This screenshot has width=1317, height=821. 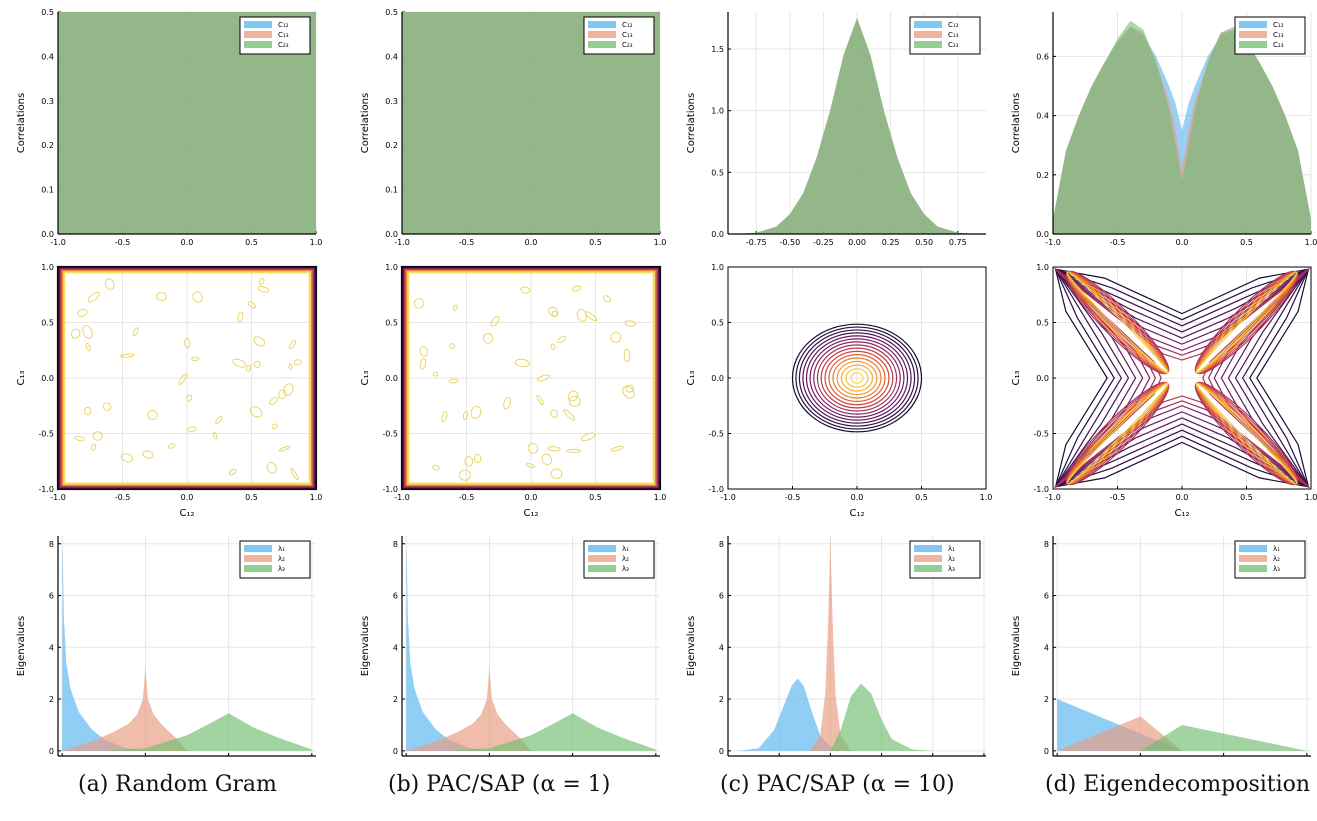 I want to click on c-correlations-legend-swatch, so click(x=928, y=34).